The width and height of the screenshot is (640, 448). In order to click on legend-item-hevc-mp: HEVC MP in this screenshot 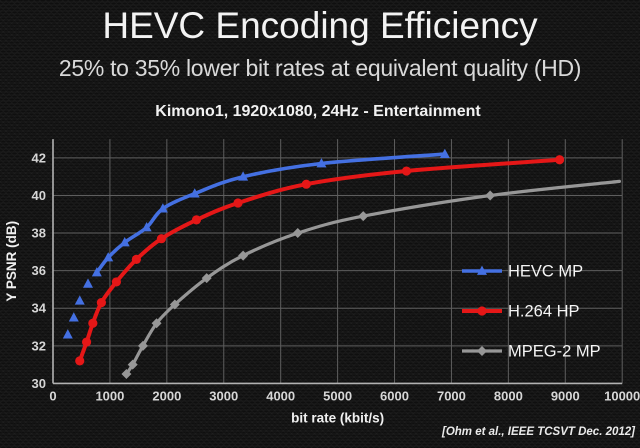, I will do `click(522, 272)`.